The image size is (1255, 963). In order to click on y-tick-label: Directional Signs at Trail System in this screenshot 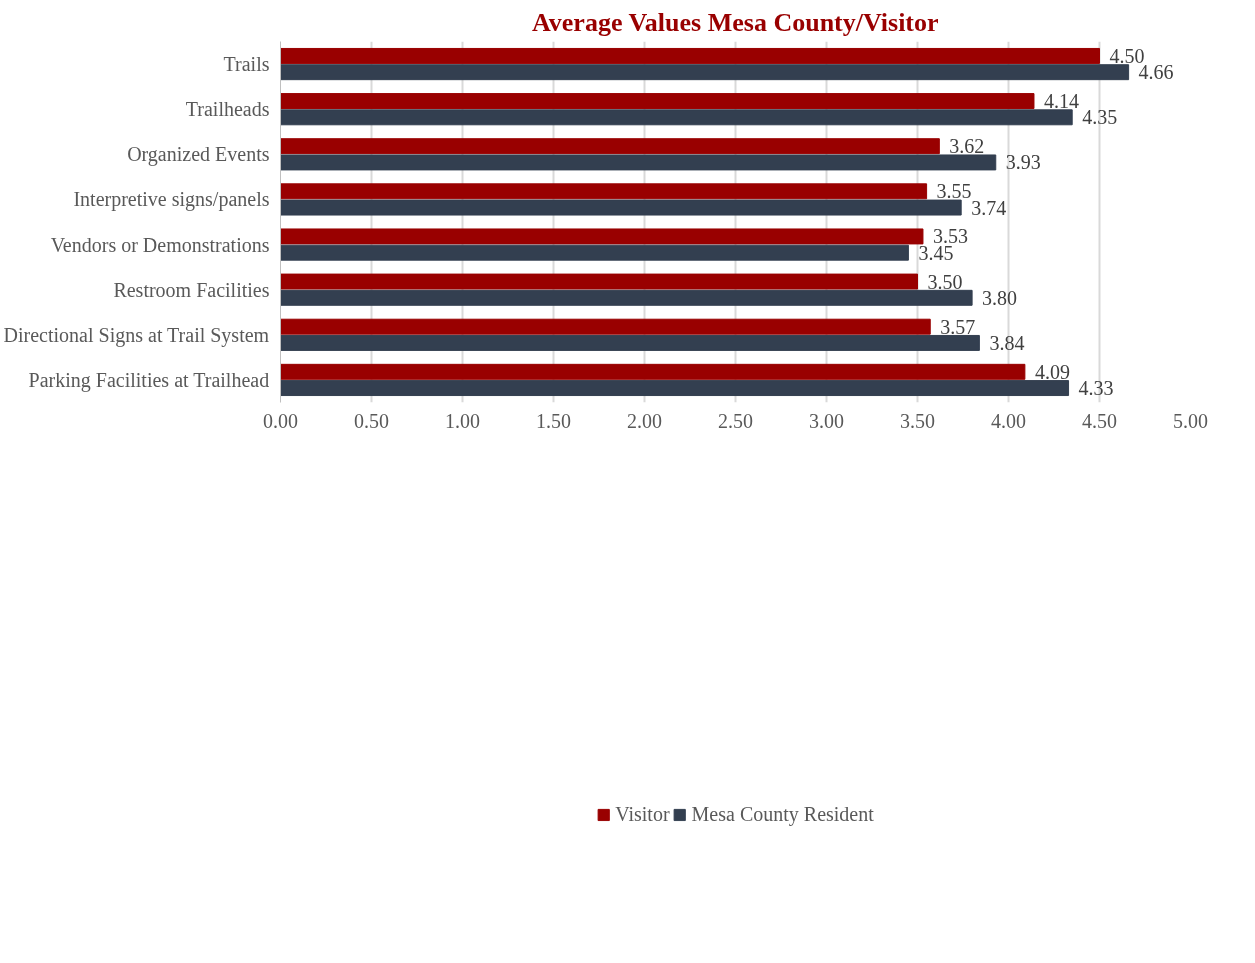, I will do `click(136, 335)`.